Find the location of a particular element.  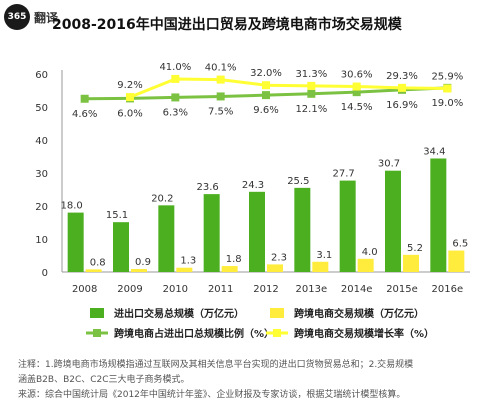

y-tick-label: 60 is located at coordinates (41, 75).